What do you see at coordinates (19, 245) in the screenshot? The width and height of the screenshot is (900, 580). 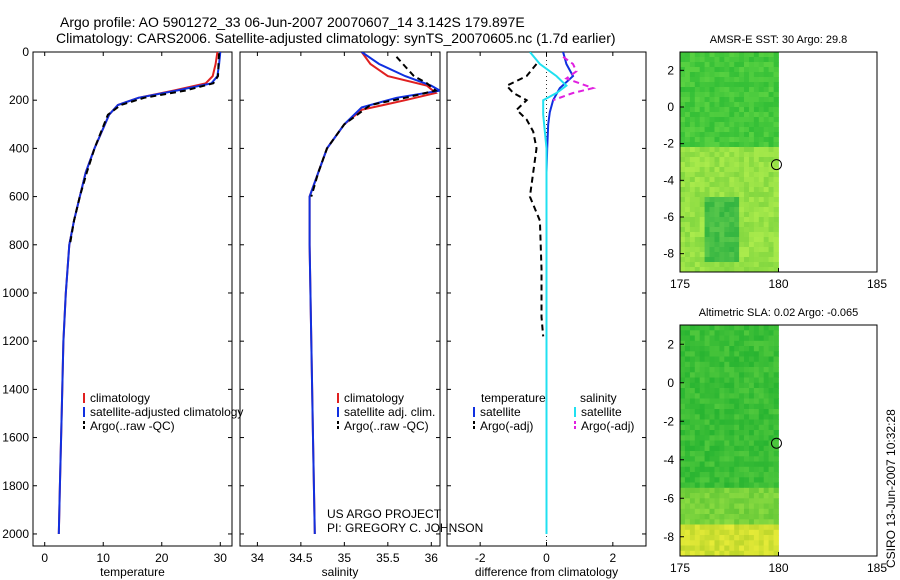 I see `depth-tick-label: 800` at bounding box center [19, 245].